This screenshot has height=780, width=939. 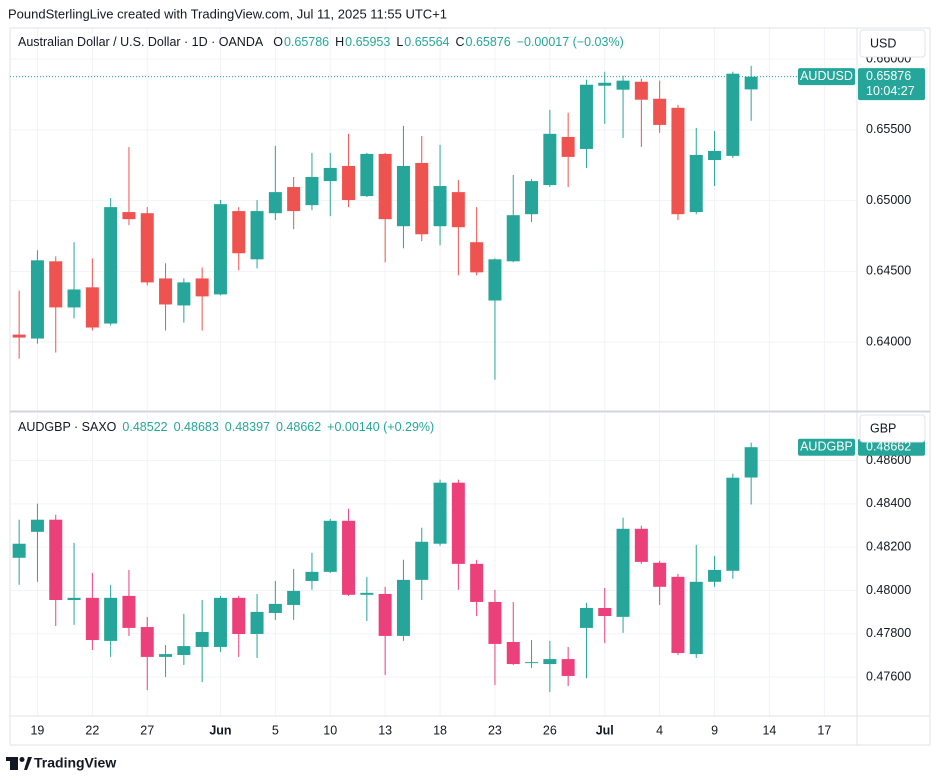 I want to click on change-value: +0.00140 (+0.29%), so click(x=380, y=427).